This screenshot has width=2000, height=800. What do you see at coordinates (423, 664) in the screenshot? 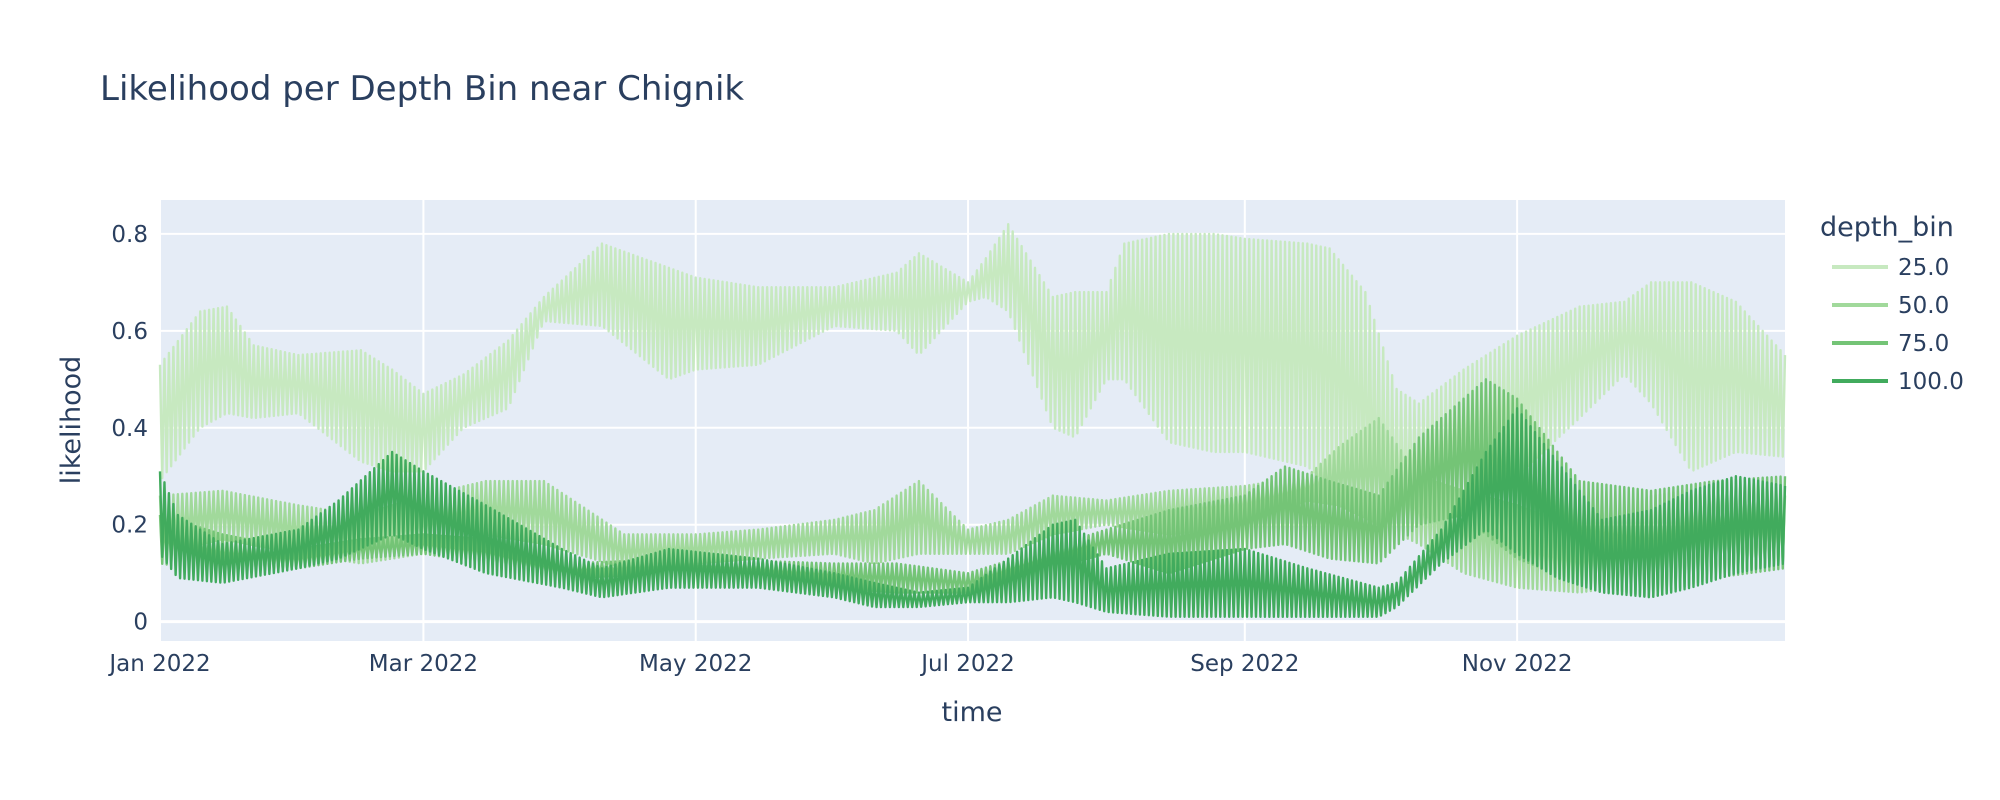
I see `x-tick-label: Mar 2022` at bounding box center [423, 664].